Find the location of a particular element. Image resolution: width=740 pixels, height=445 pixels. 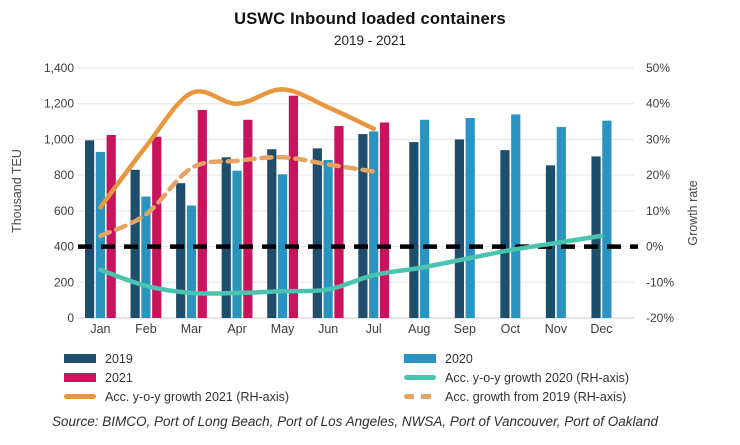

bar-2020-apr is located at coordinates (237, 244).